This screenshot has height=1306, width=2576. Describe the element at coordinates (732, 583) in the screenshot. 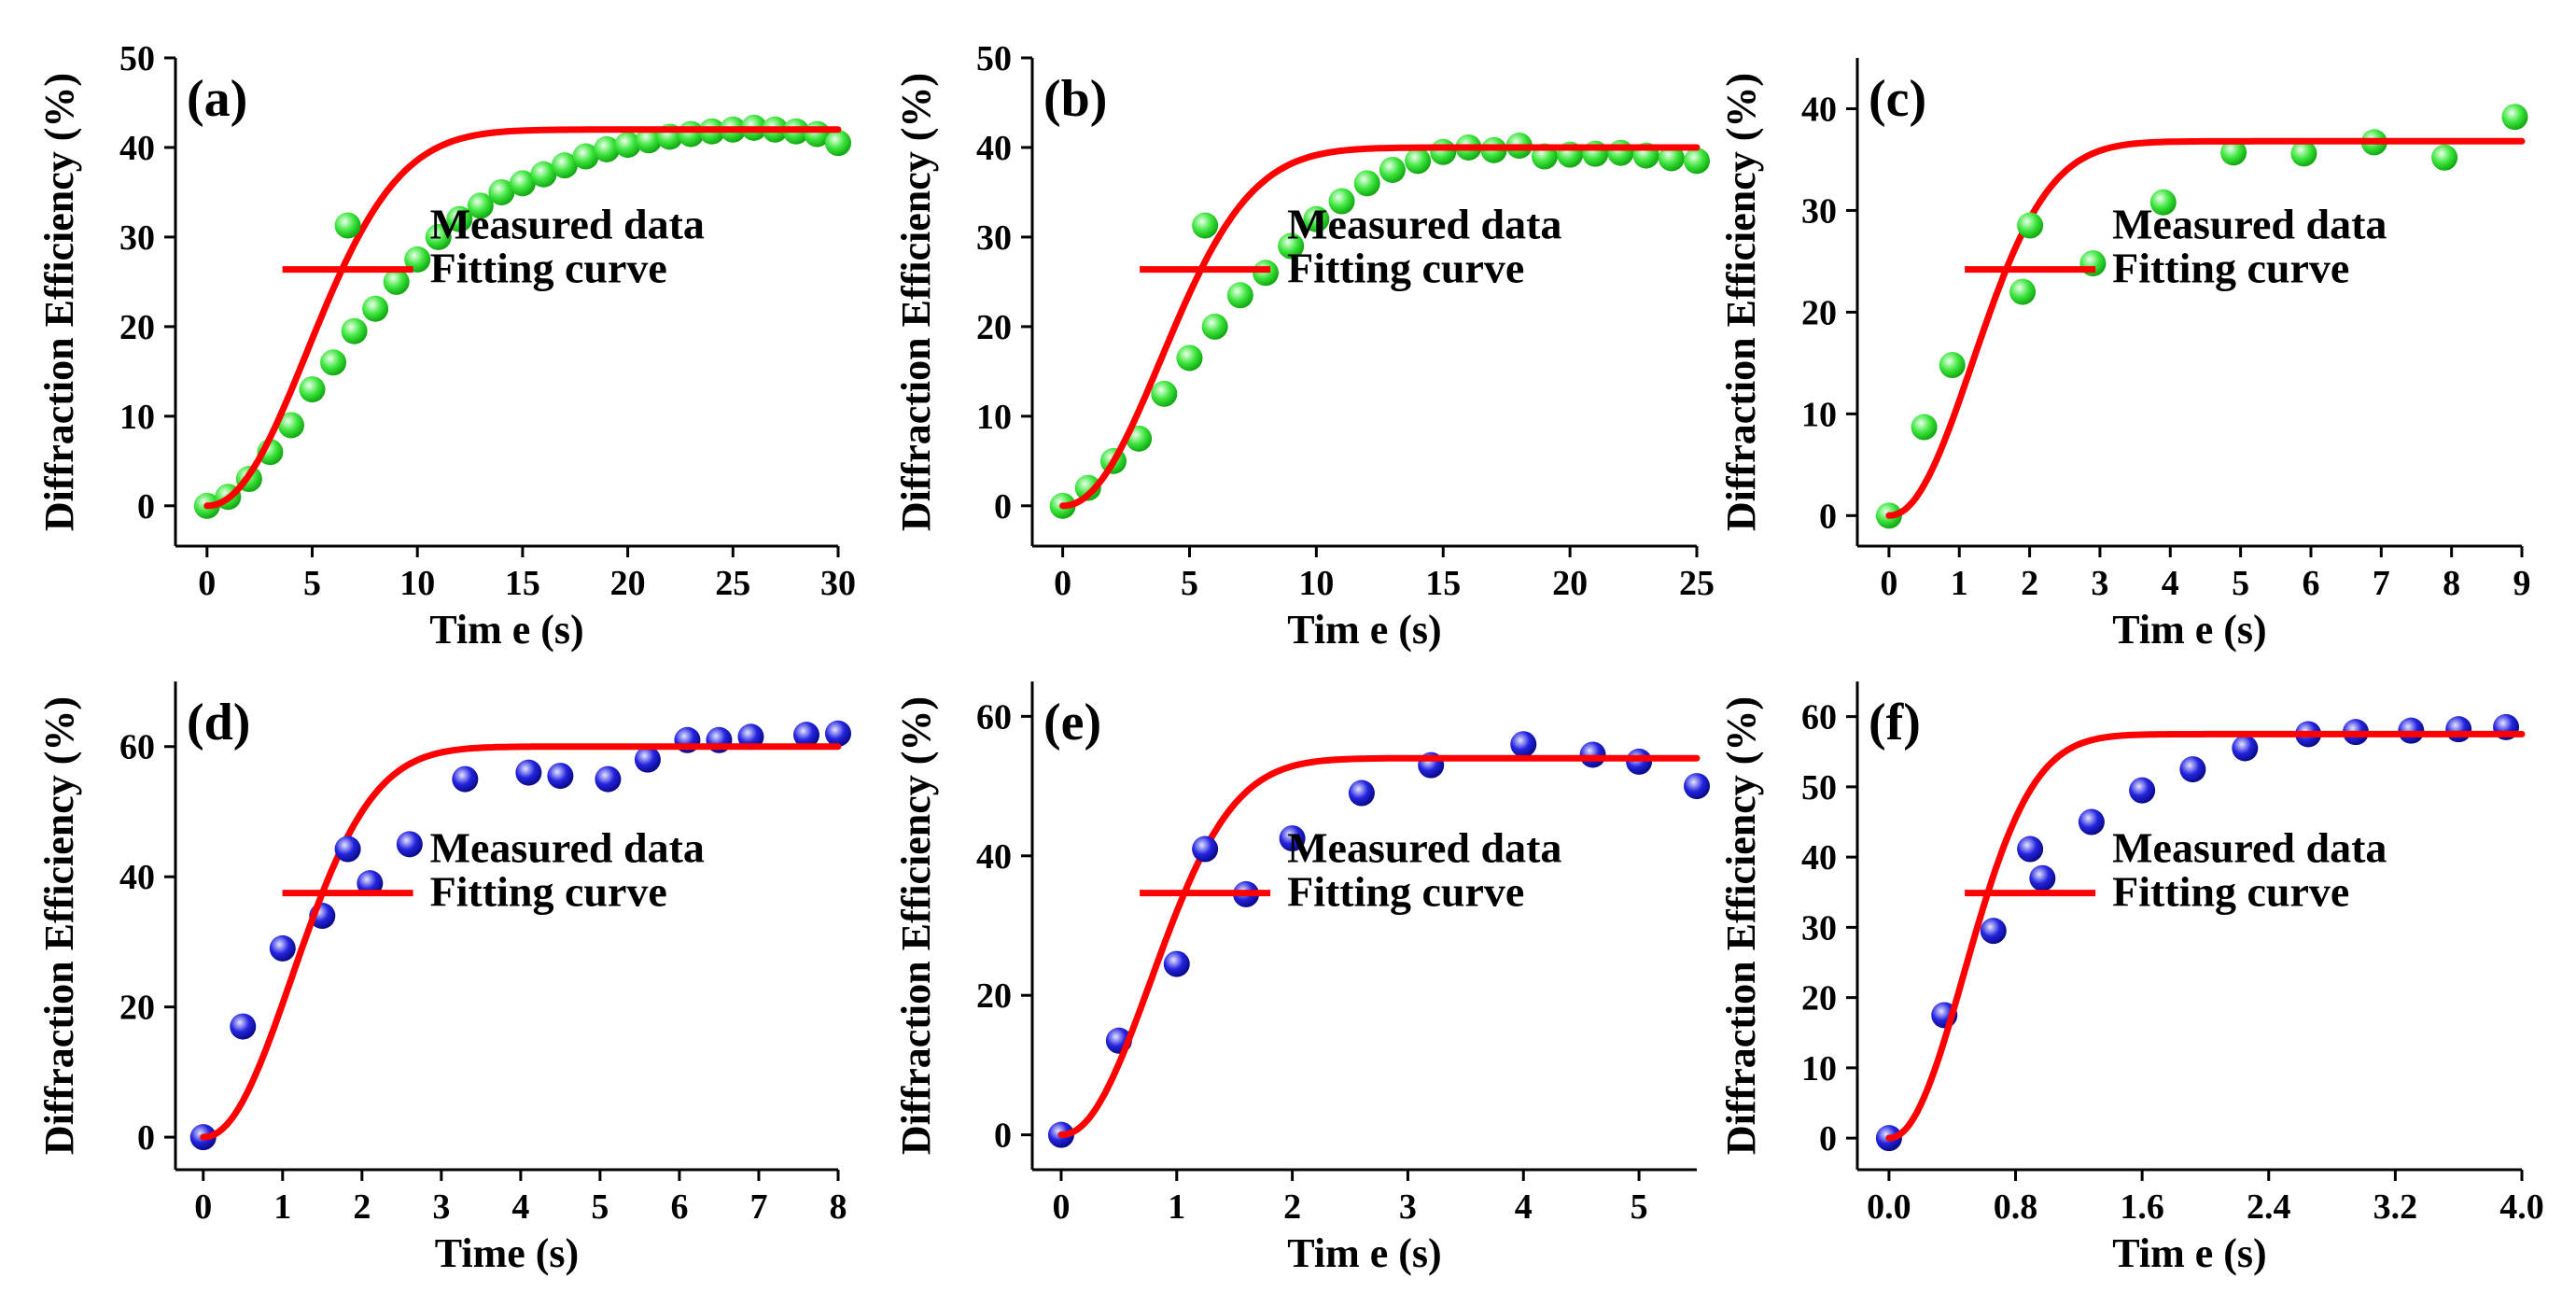

I see `x-tick-label: 25` at that location.